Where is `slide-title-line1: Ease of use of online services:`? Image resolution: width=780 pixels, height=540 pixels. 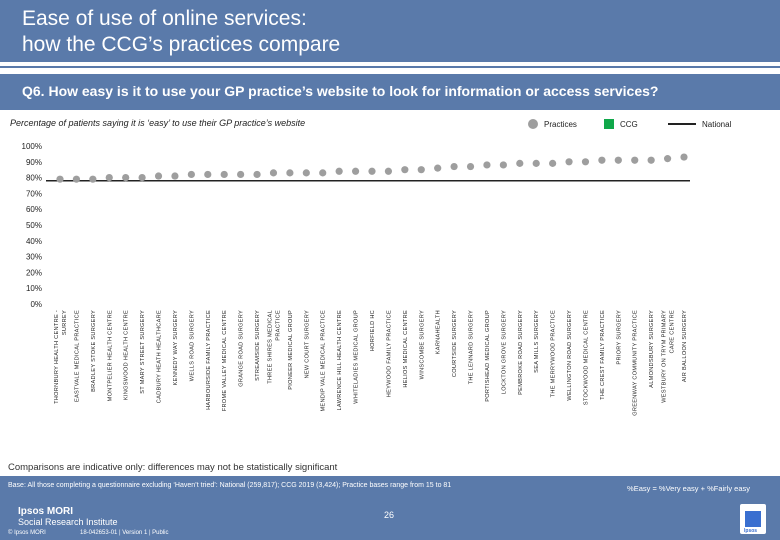 slide-title-line1: Ease of use of online services: is located at coordinates (164, 18).